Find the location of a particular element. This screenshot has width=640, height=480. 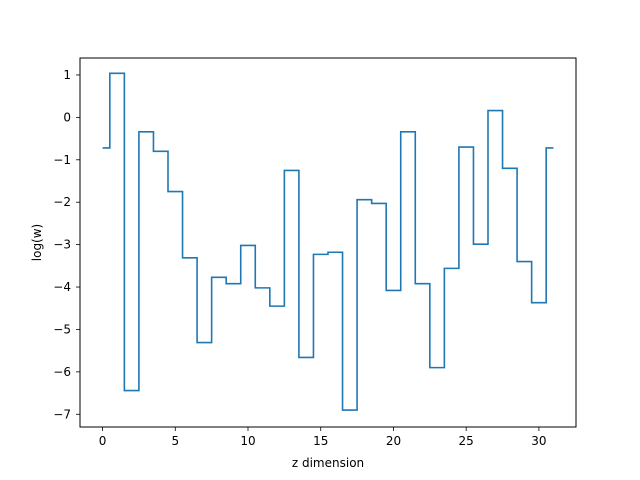

y-tick-label: −5 is located at coordinates (62, 329).